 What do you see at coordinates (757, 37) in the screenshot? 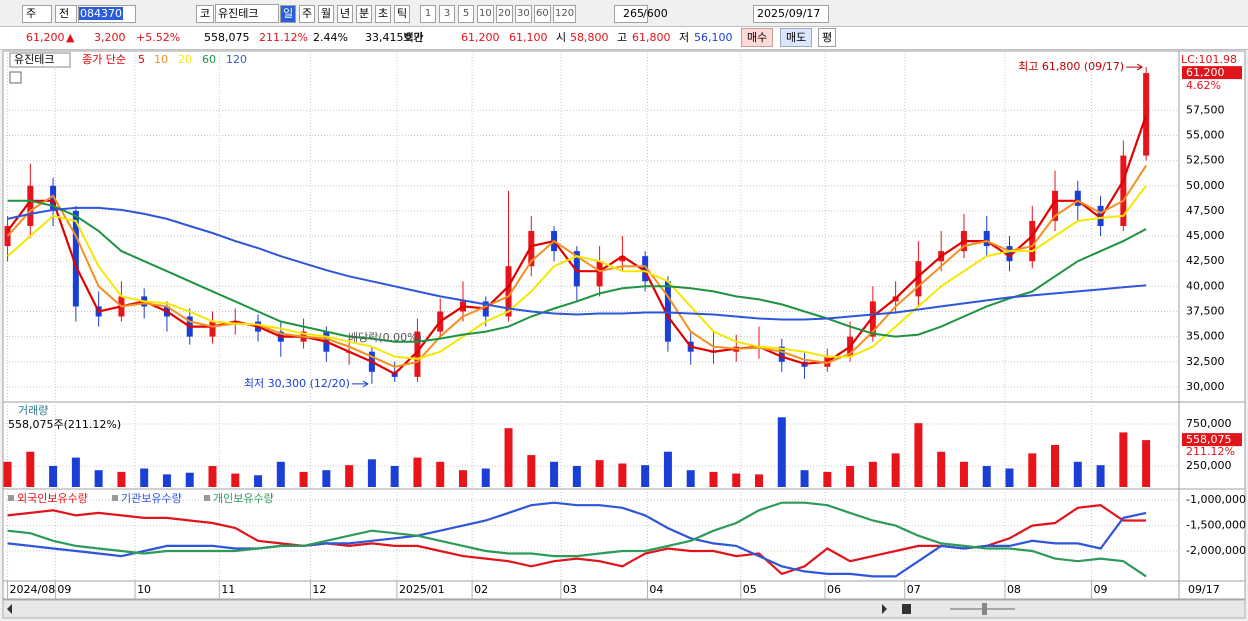
I see `buy-button: 매수` at bounding box center [757, 37].